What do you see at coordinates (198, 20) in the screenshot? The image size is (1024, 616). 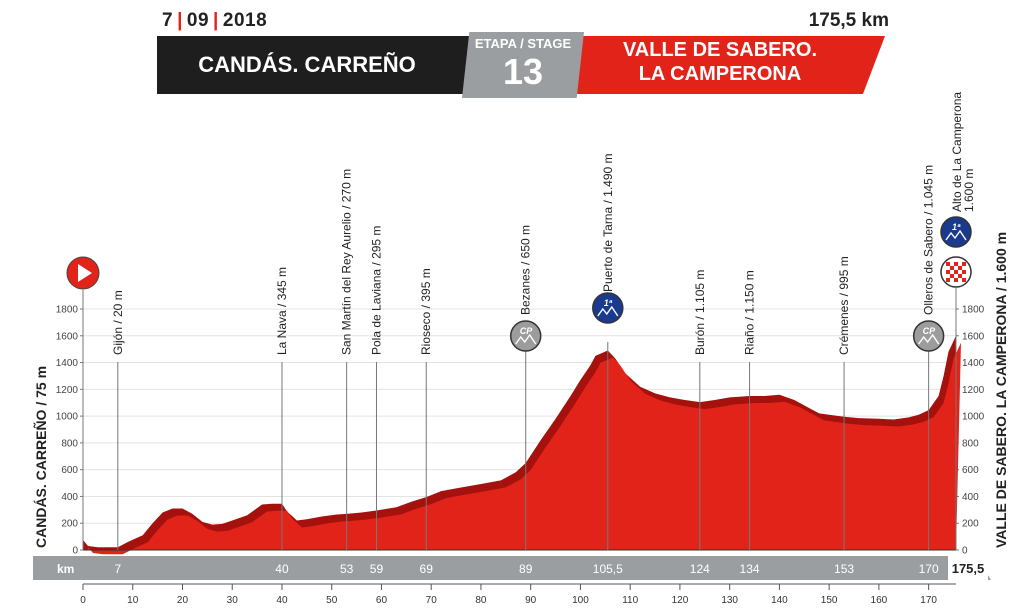 I see `date-month: 09` at bounding box center [198, 20].